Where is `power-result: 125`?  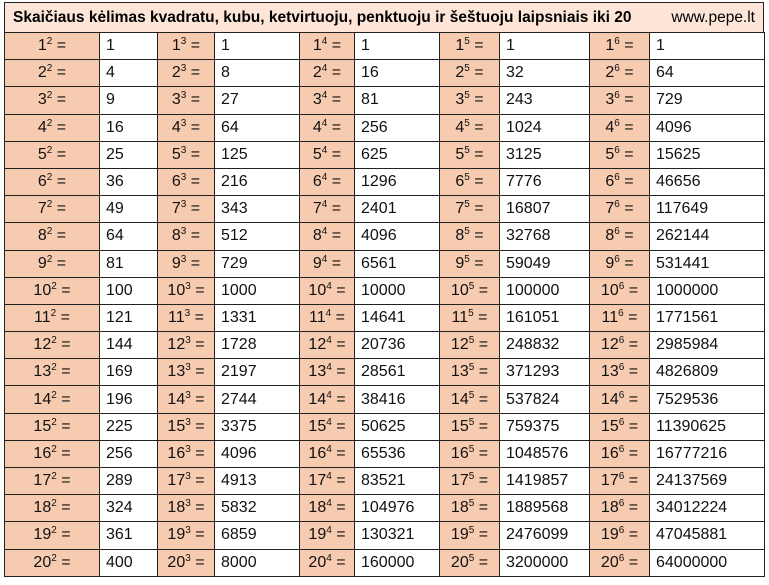
power-result: 125 is located at coordinates (257, 154).